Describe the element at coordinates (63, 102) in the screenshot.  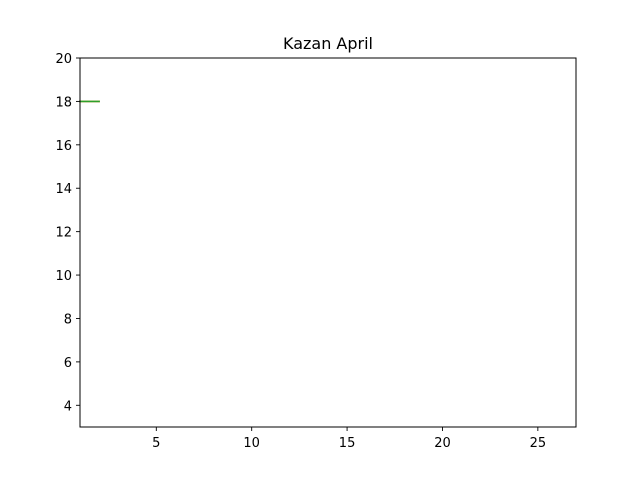
I see `y-tick-label: 18` at that location.